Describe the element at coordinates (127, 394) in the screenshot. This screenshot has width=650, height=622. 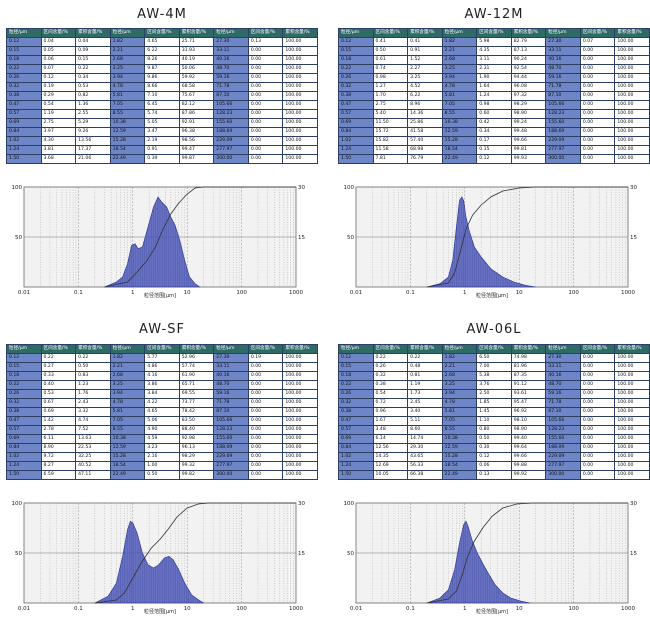
I see `table-cell: 3.94` at that location.